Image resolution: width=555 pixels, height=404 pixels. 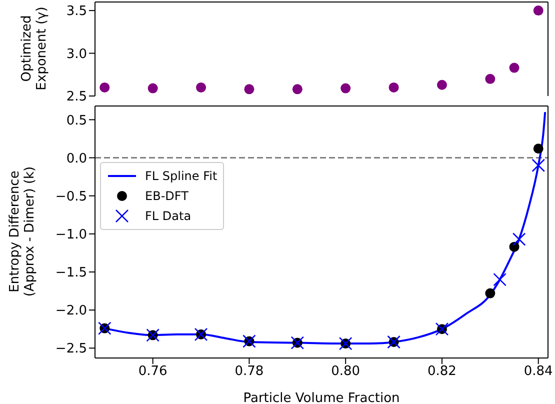 What do you see at coordinates (76, 158) in the screenshot?
I see `y-tick-label: 0.0` at bounding box center [76, 158].